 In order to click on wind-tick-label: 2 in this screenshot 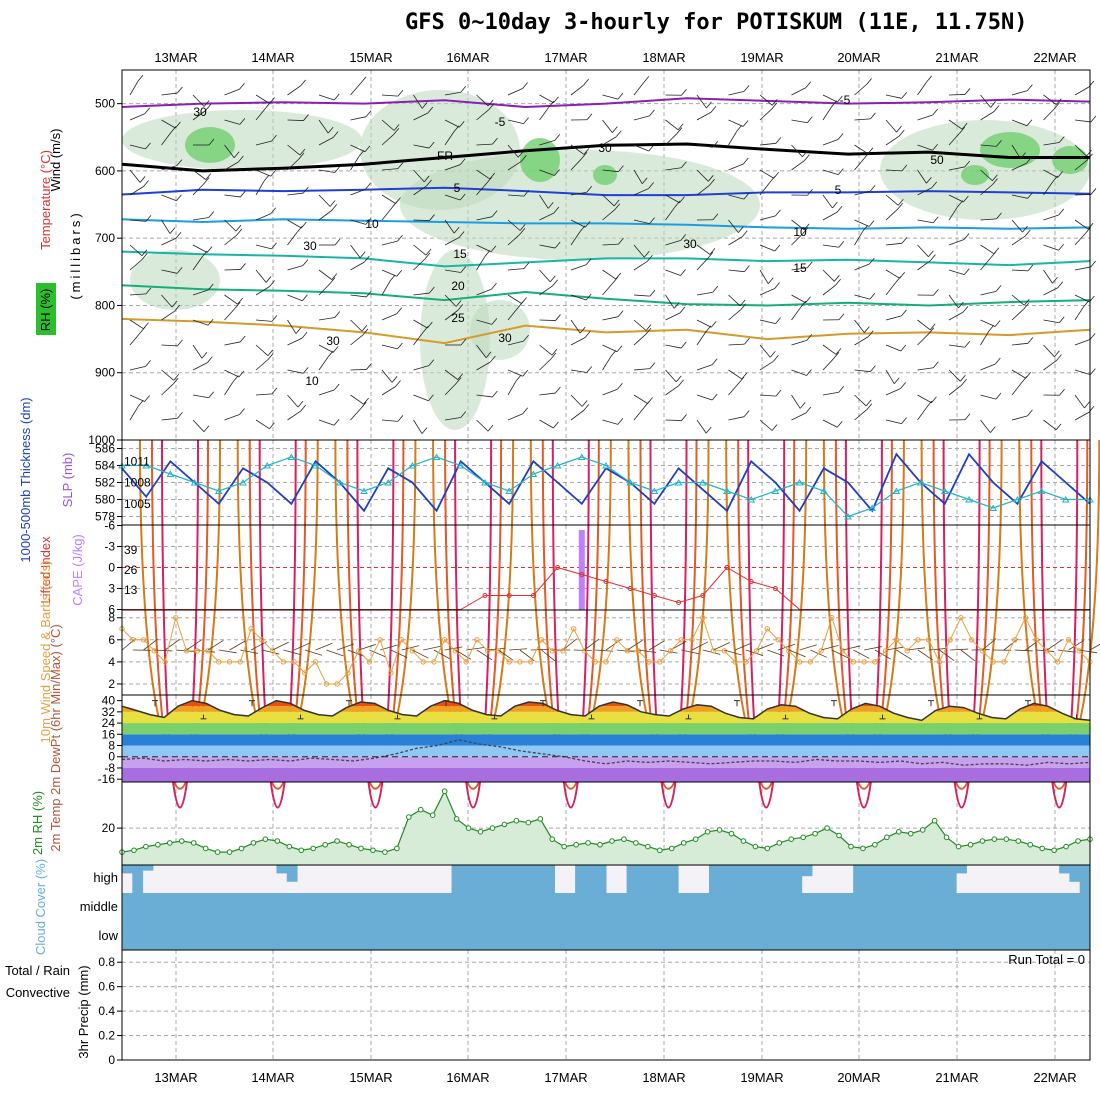, I will do `click(111, 684)`.